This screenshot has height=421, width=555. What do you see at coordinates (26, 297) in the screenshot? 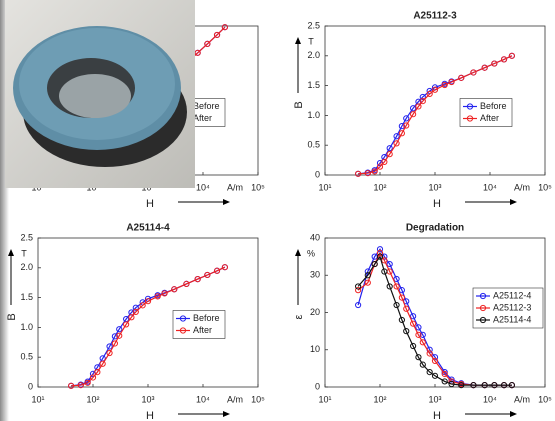
I see `y-tick-label: 1.5` at bounding box center [26, 297].